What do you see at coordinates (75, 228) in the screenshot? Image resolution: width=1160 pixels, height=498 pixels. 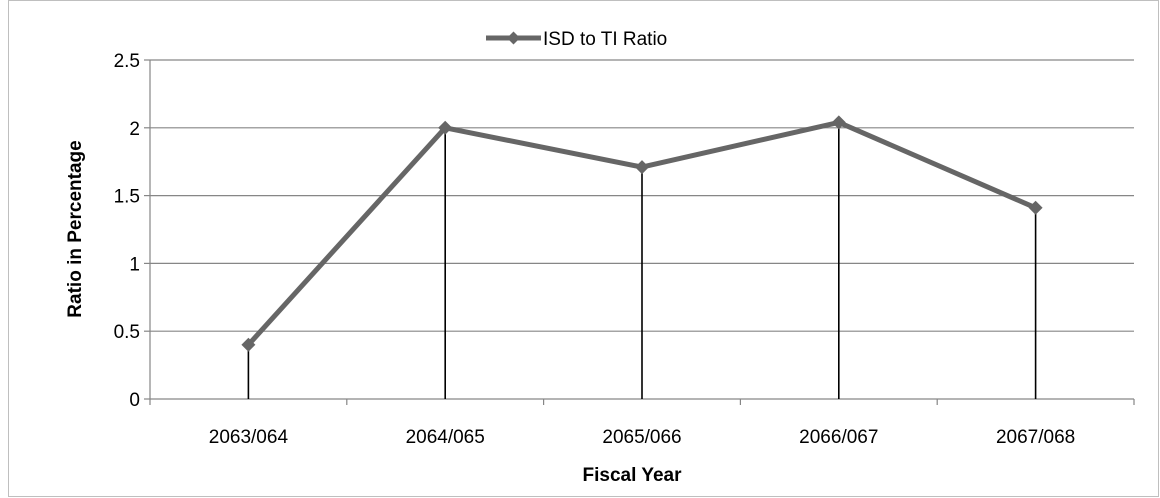 I see `y-axis-title: Ratio in Percentage` at bounding box center [75, 228].